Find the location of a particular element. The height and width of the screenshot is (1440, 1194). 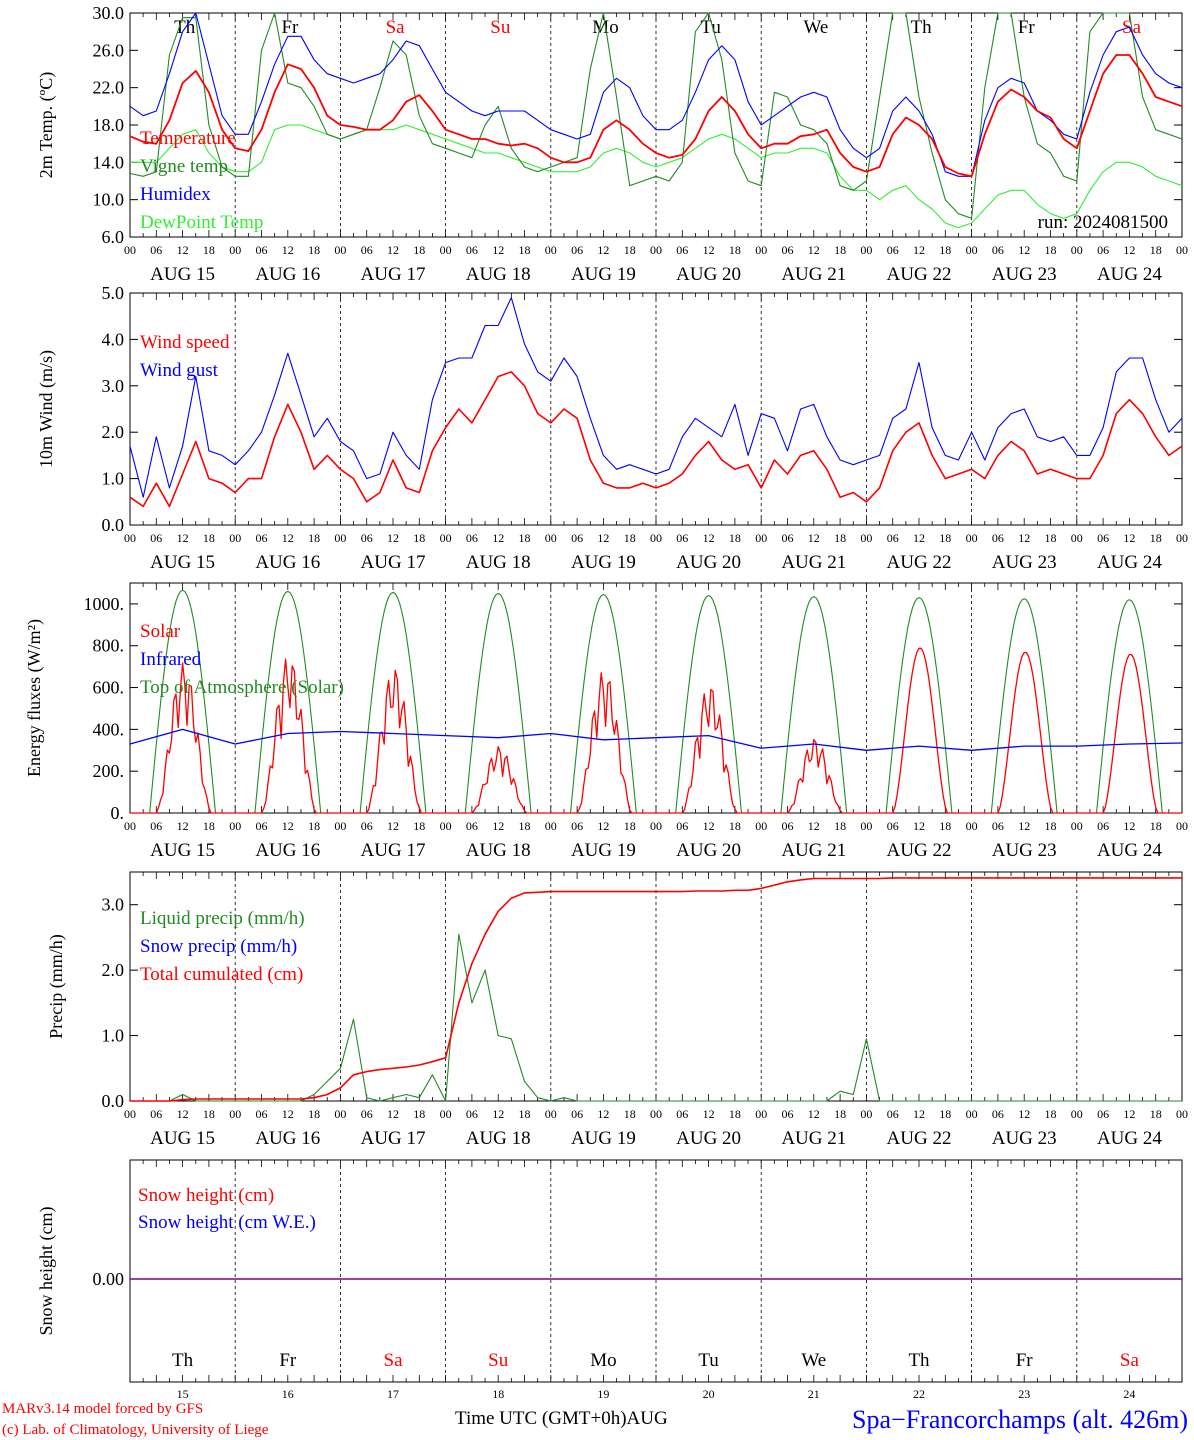

y-tick-label: 1.0 is located at coordinates (113, 479).